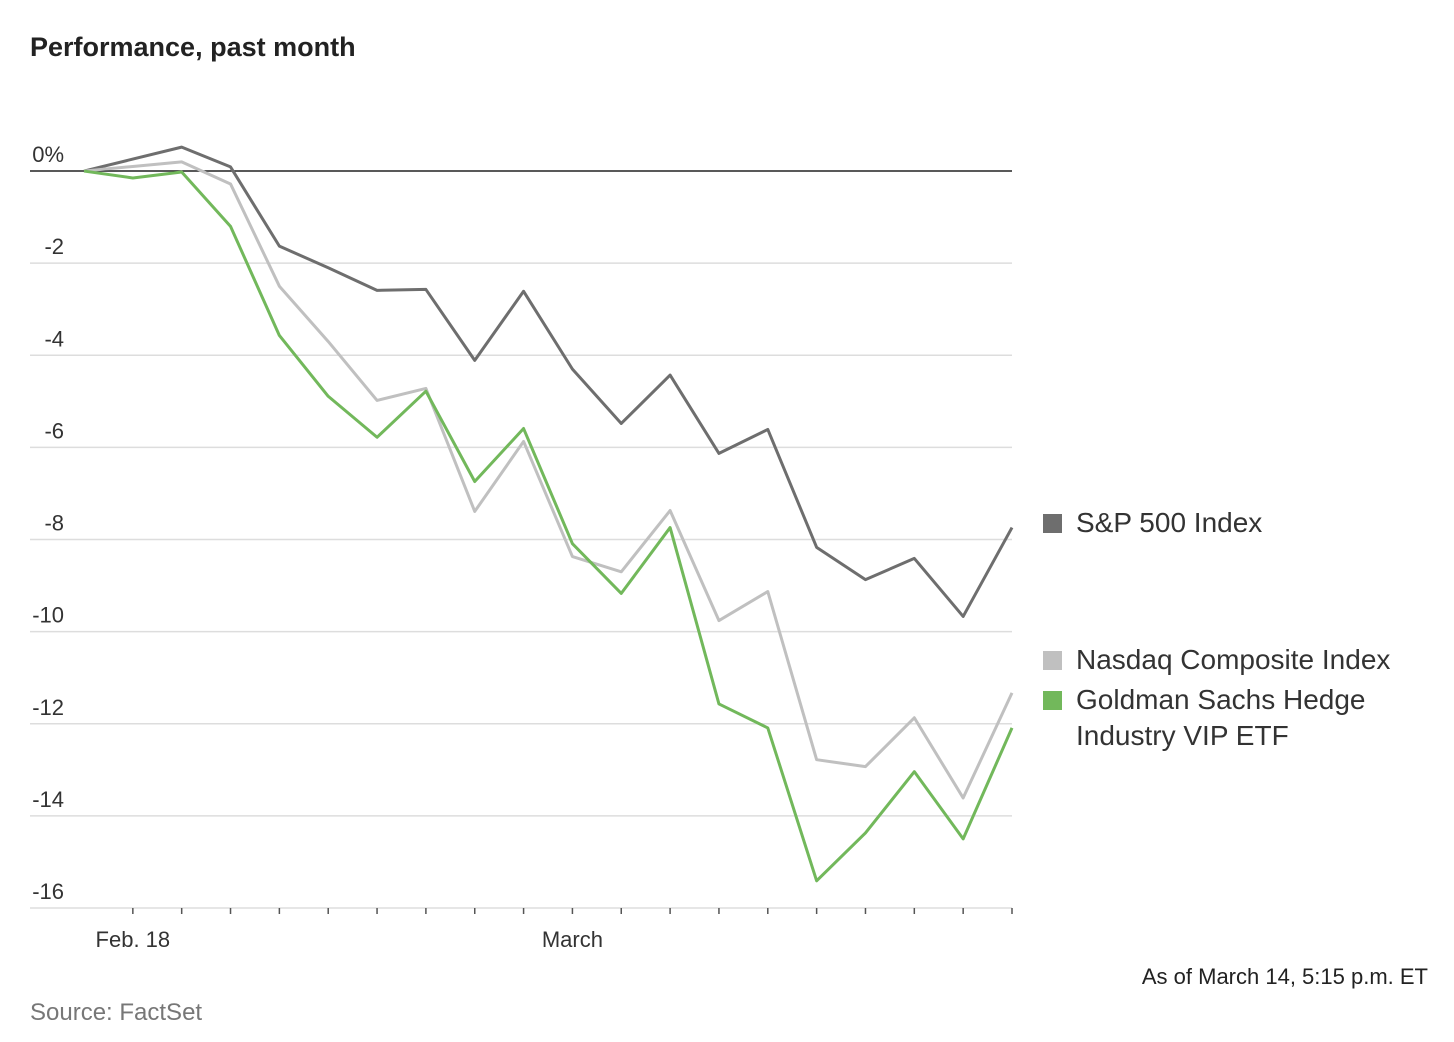 This screenshot has height=1042, width=1454. Describe the element at coordinates (1169, 522) in the screenshot. I see `legend-label: S&P 500 Index` at that location.